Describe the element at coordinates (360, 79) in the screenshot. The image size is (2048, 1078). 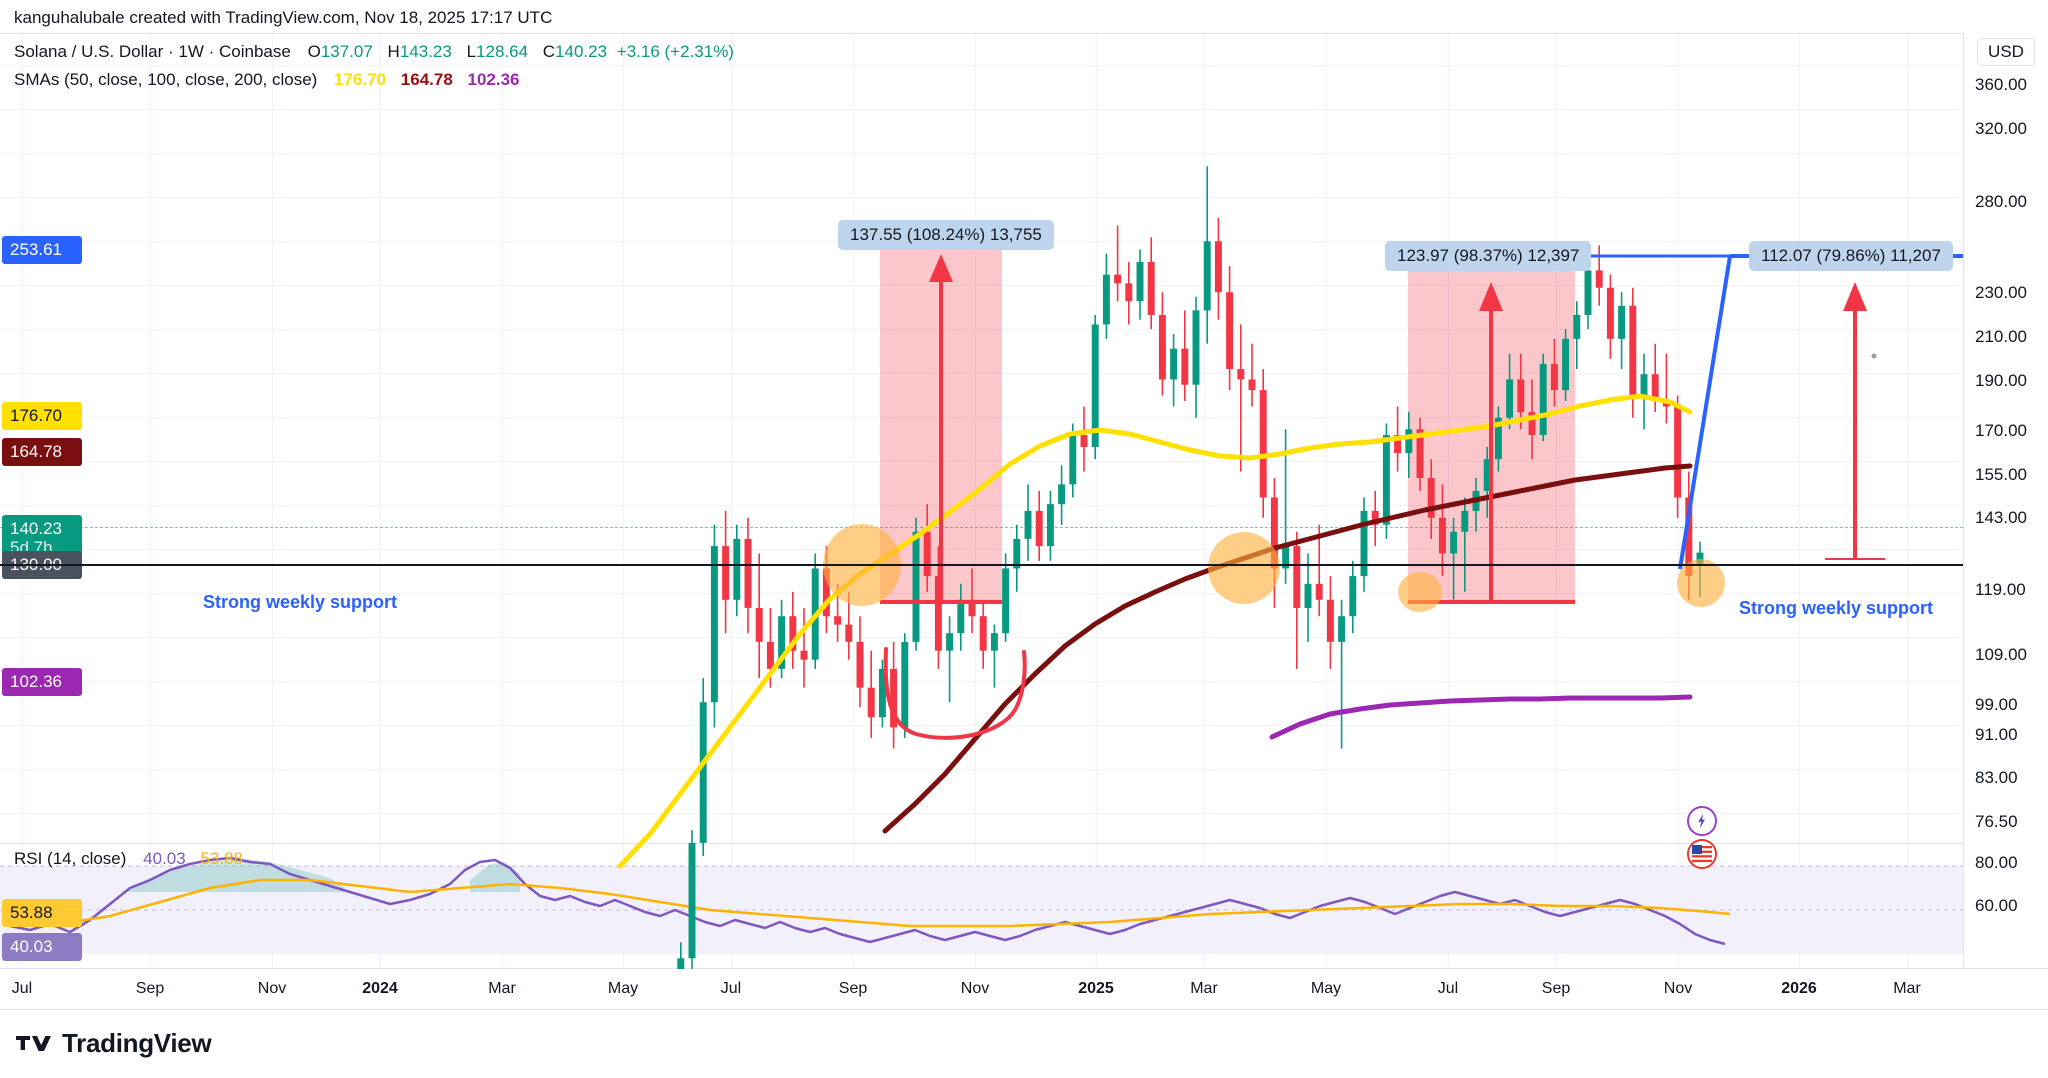
I see `sma50-value: 176.70` at that location.